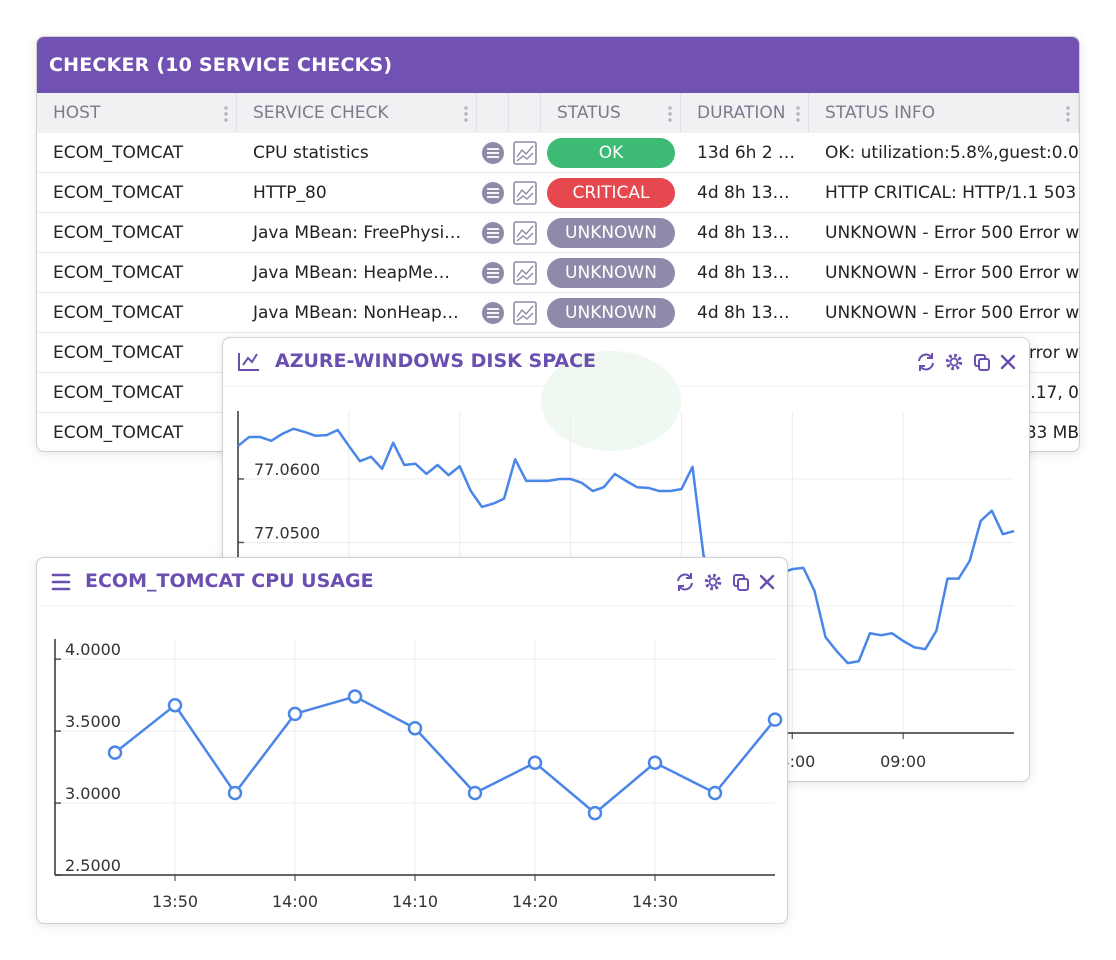 The height and width of the screenshot is (960, 1116). I want to click on data-line, so click(445, 755).